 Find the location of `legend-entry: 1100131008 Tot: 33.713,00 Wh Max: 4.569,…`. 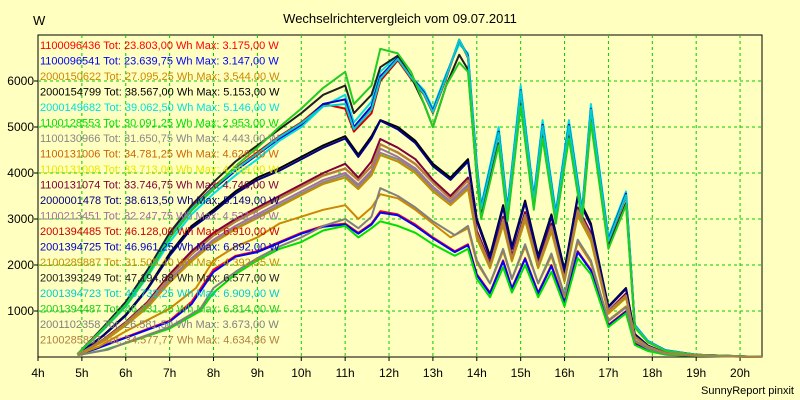

legend-entry: 1100131008 Tot: 33.713,00 Wh Max: 4.569,… is located at coordinates (159, 170).